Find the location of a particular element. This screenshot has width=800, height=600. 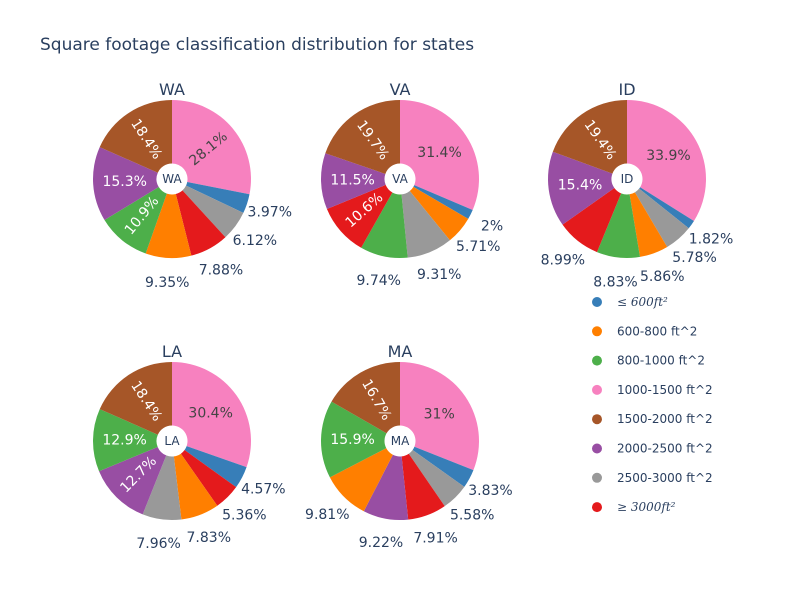

legend-item: ≥ 3000ft² is located at coordinates (634, 507).